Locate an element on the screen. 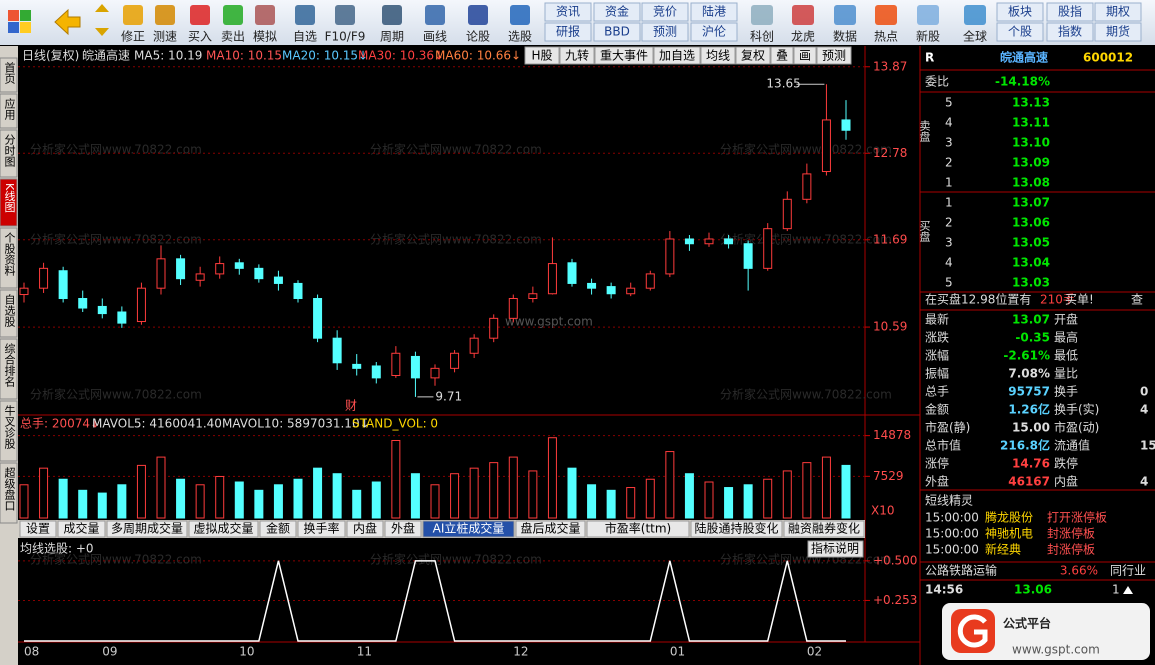 Image resolution: width=1155 pixels, height=665 pixels. tool-link: 沪伦 is located at coordinates (714, 31).